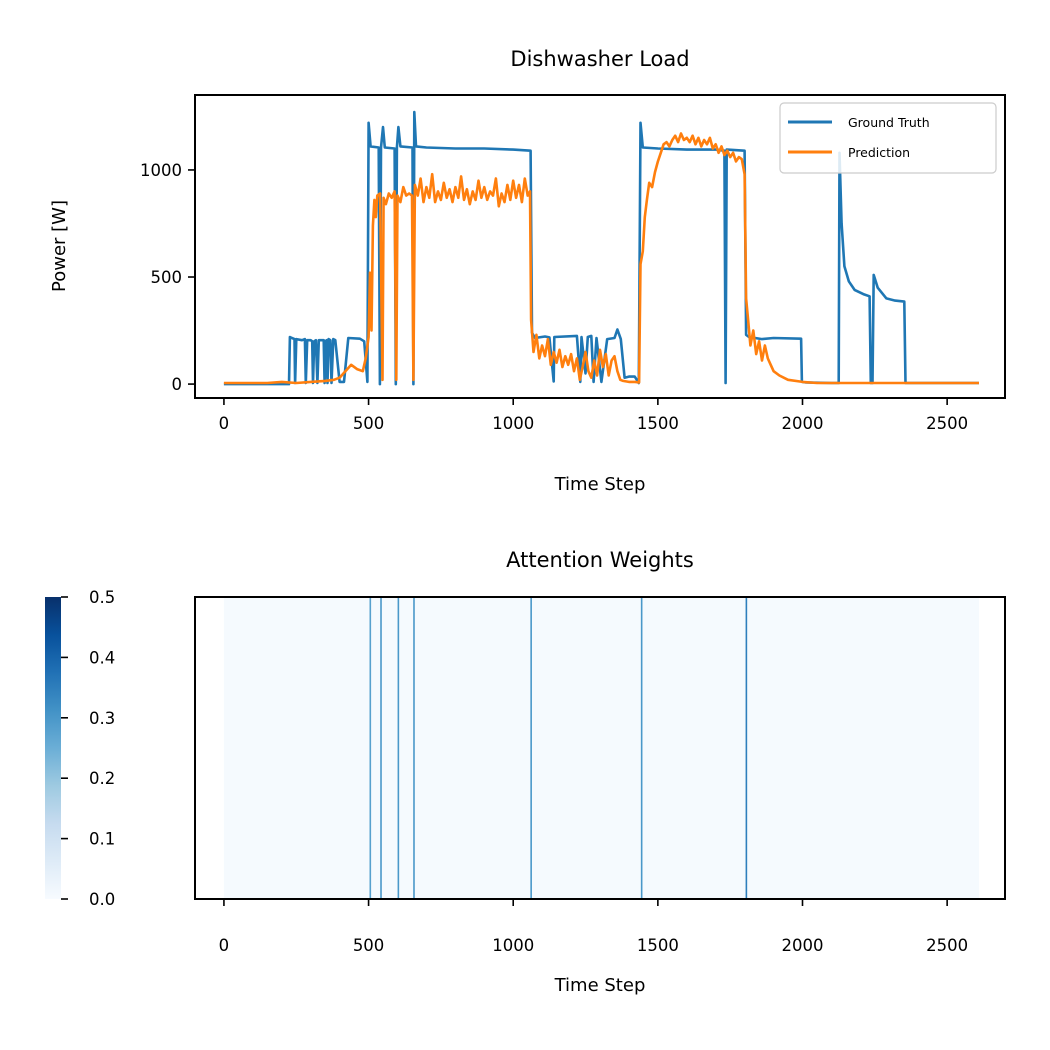 This screenshot has height=1050, width=1050. I want to click on colorbar-tick-label: 0.1, so click(102, 839).